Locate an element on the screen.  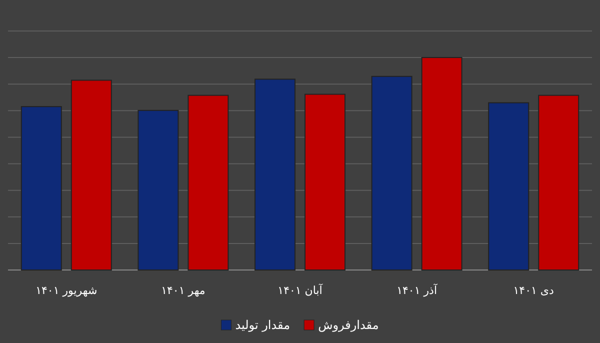
x-tick-label: آبان ۱۴۰۱ is located at coordinates (301, 290).